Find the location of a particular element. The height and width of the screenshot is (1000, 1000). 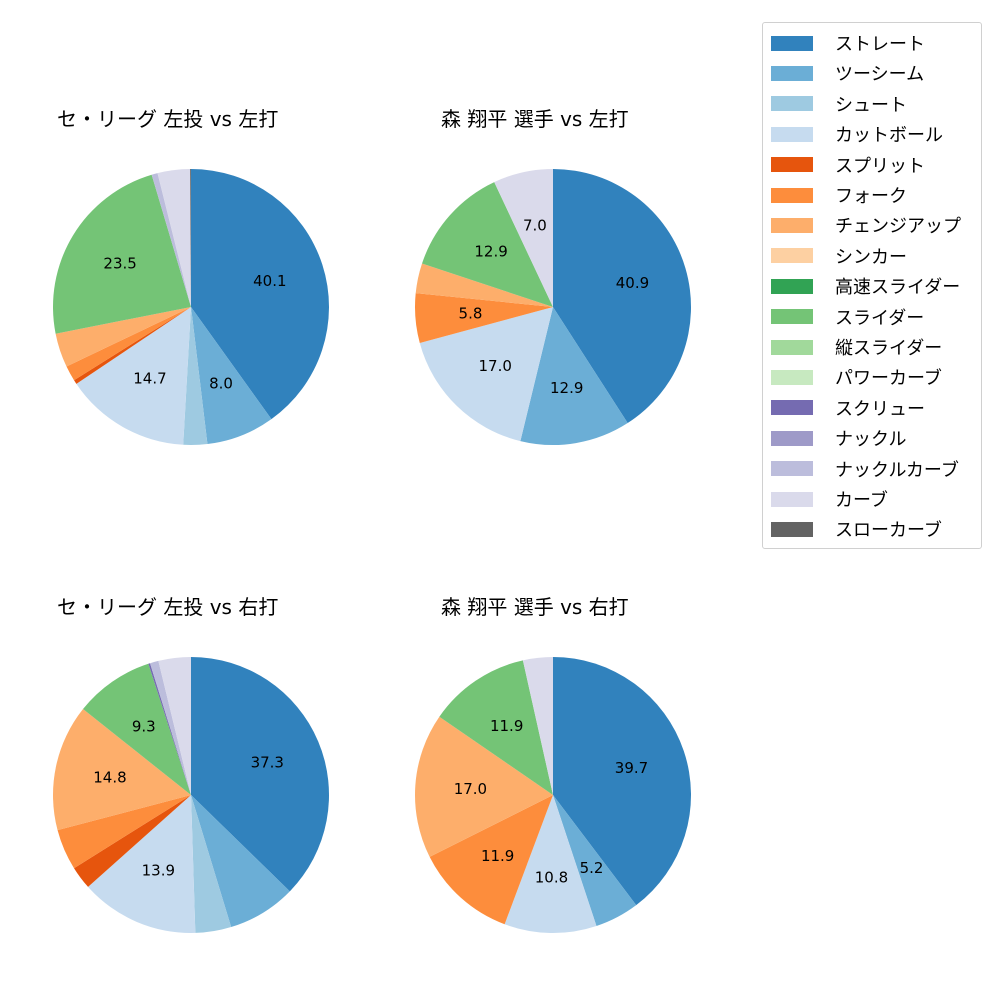

legend-label: チェンジアップ is located at coordinates (898, 227).